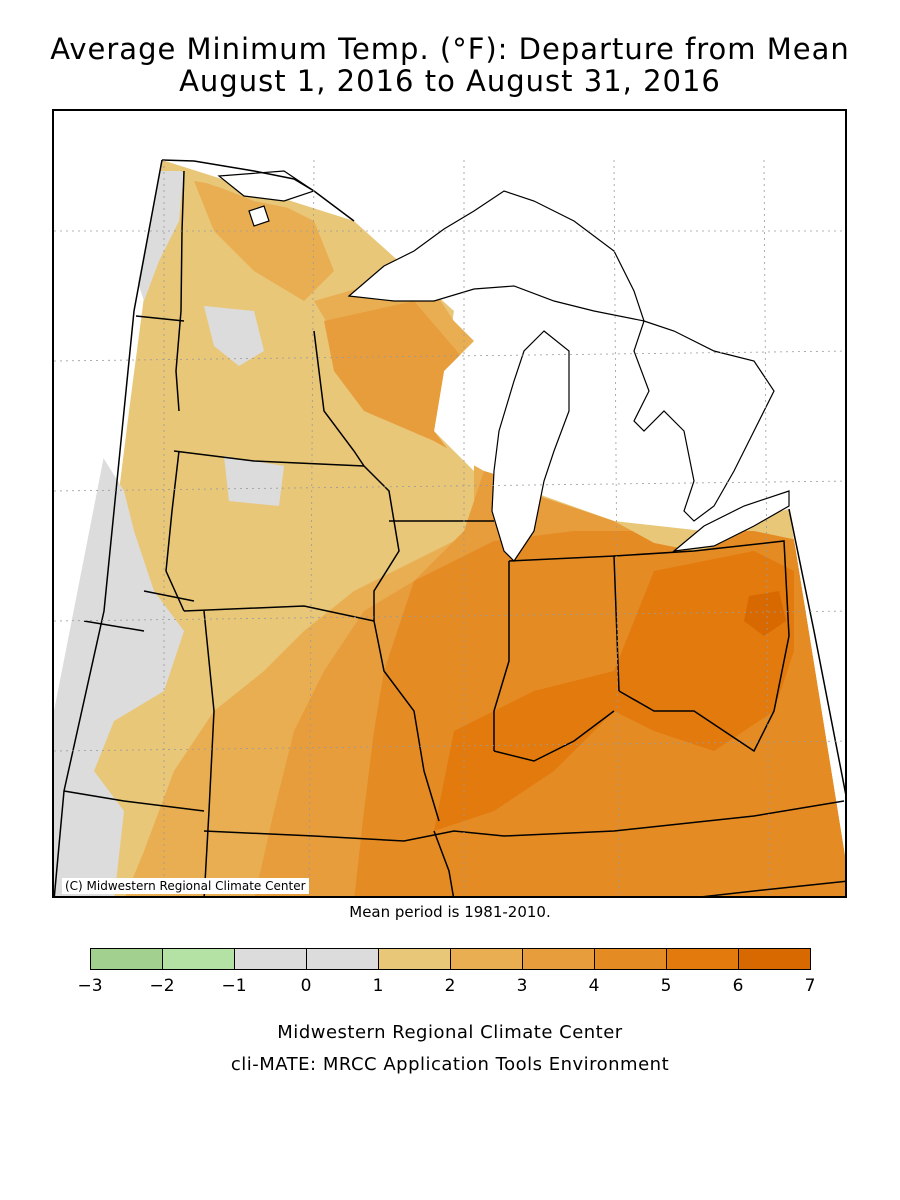  I want to click on map-copyright: (C) Midwestern Regional Climate Center, so click(185, 886).